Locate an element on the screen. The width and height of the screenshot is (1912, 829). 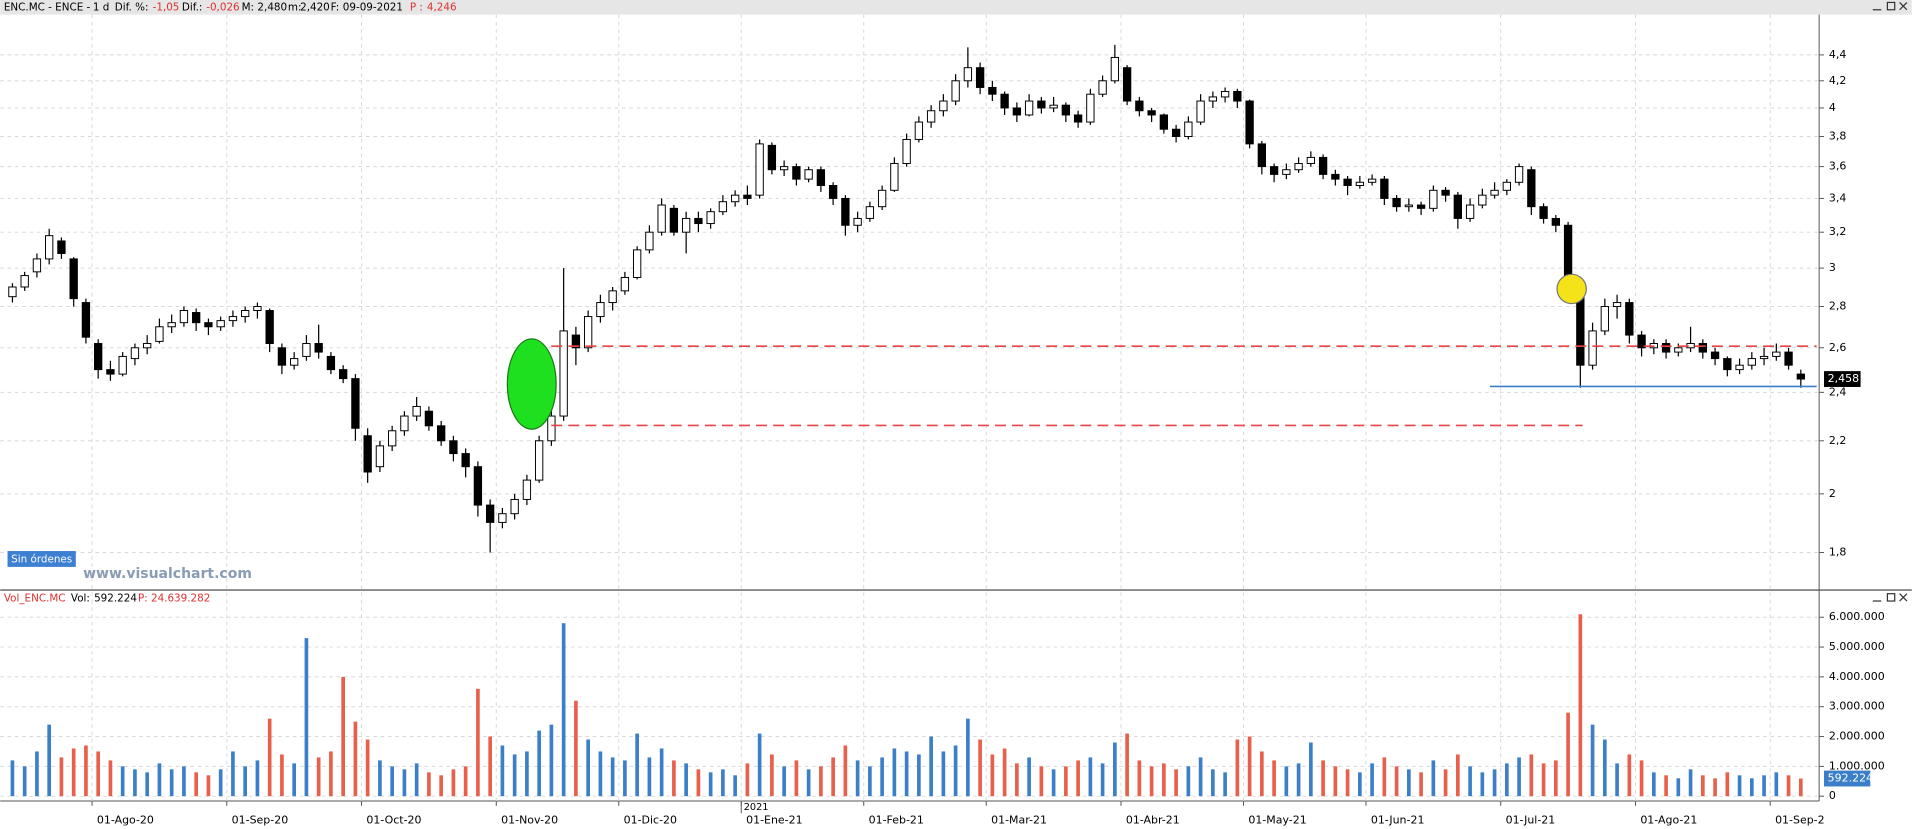
dif-pct: -1,05 is located at coordinates (166, 7).